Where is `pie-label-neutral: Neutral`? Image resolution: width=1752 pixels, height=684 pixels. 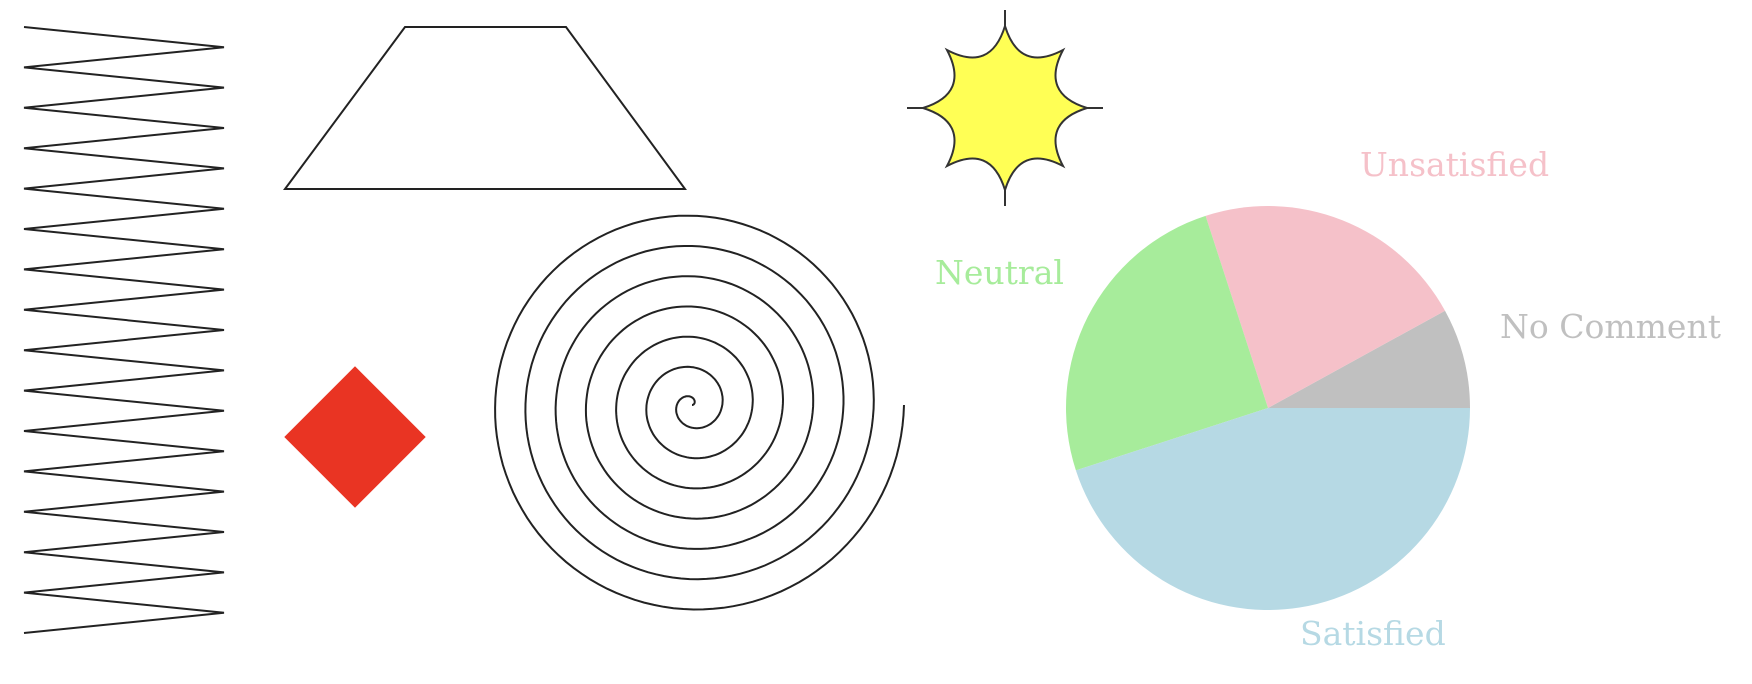 pie-label-neutral: Neutral is located at coordinates (999, 272).